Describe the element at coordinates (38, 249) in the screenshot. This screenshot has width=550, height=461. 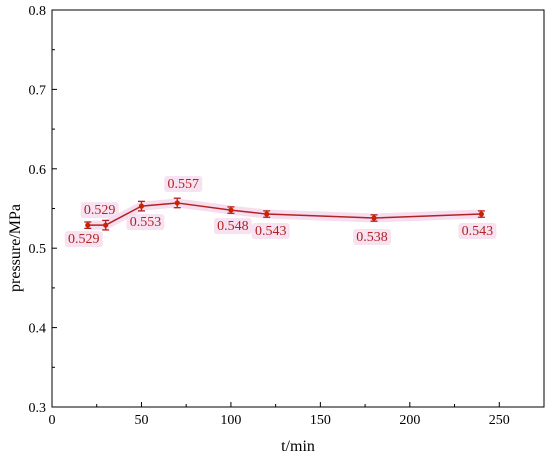
I see `y-tick-label: 0.5` at that location.